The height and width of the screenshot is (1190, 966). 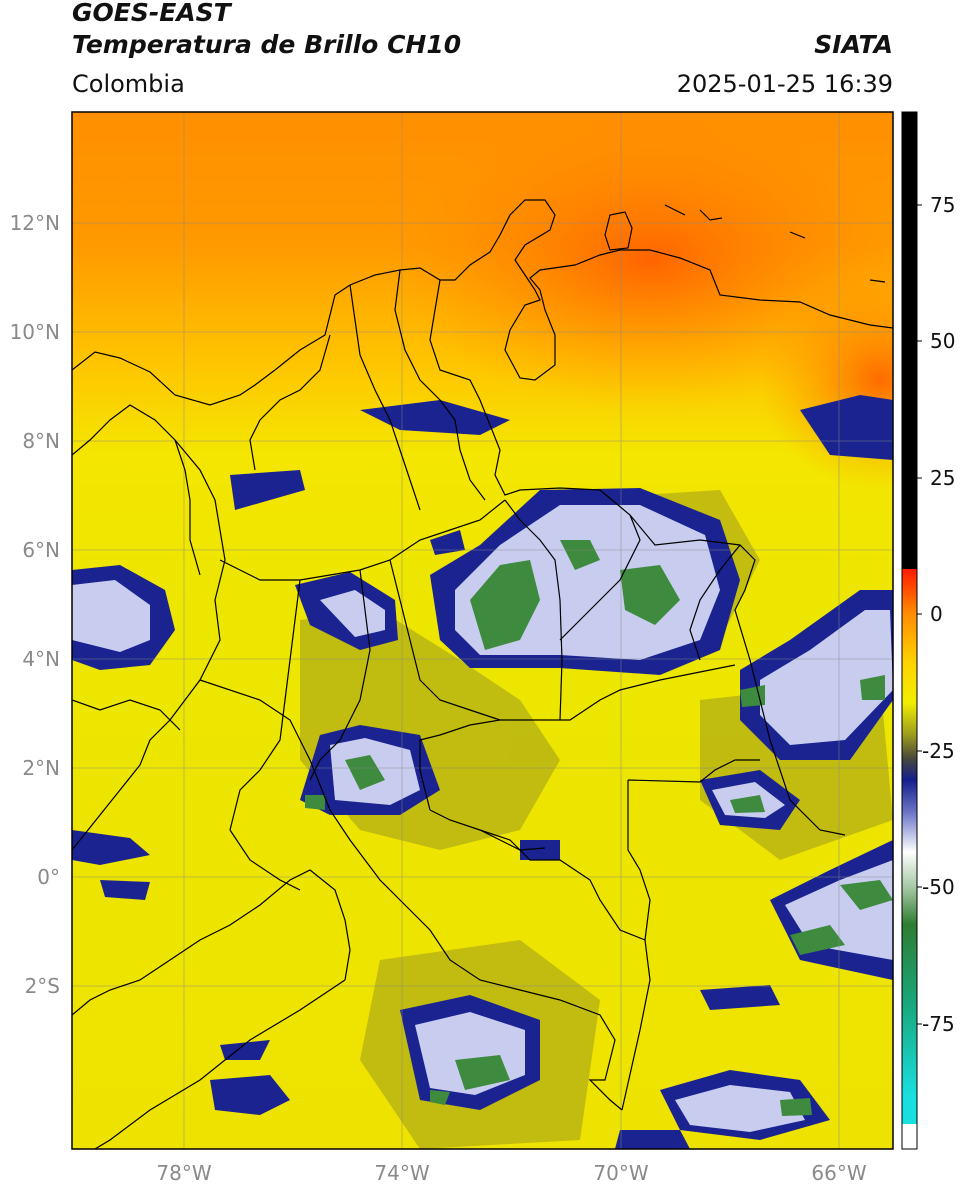 What do you see at coordinates (151, 13) in the screenshot?
I see `satellite-title: GOES-EAST` at bounding box center [151, 13].